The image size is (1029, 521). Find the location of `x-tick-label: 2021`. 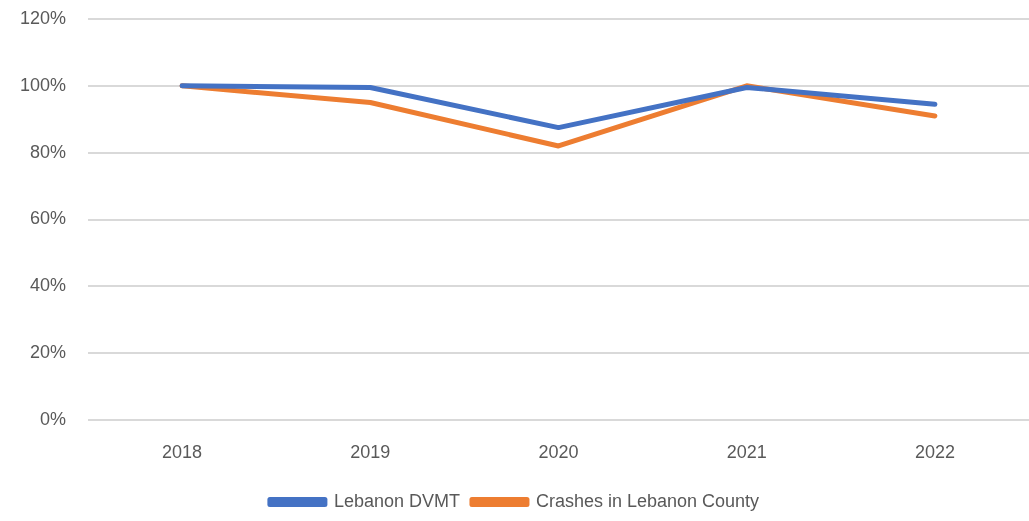

x-tick-label: 2021 is located at coordinates (746, 451).